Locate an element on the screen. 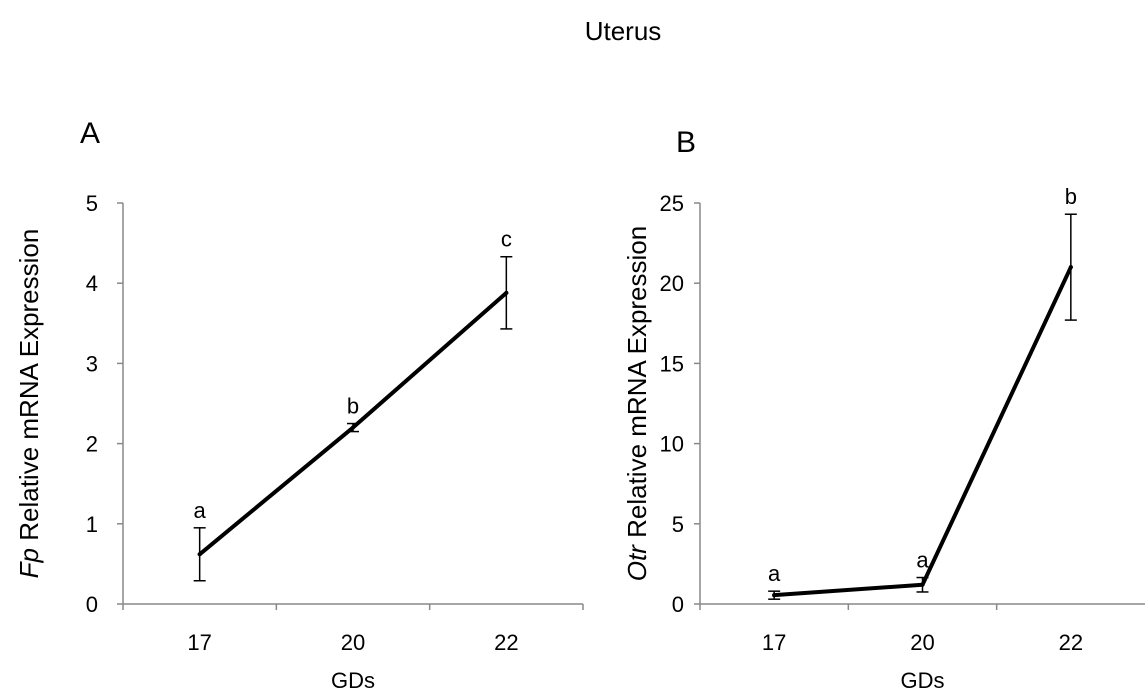 This screenshot has height=699, width=1145. panel-a-y-axis-title: Fp Relative mRNA Expression is located at coordinates (29, 404).